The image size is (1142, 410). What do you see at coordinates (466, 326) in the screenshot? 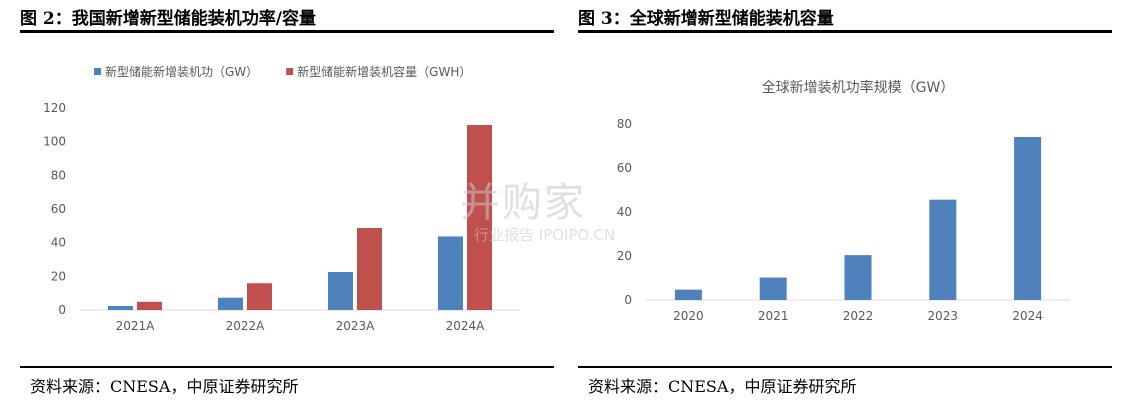
I see `fig2-x-tick-label: 2024A` at bounding box center [466, 326].